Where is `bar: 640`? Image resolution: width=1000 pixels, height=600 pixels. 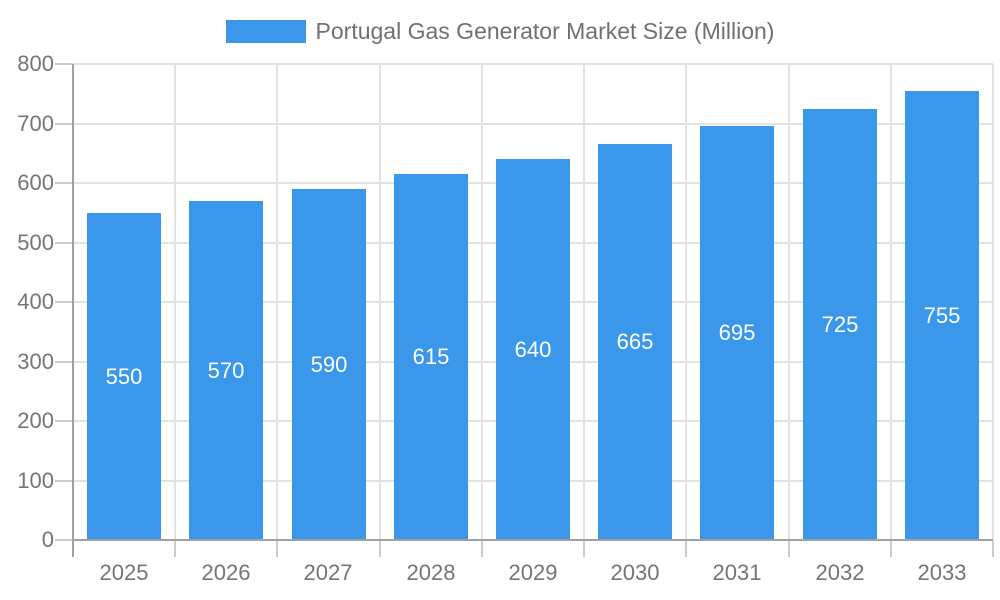
bar: 640 is located at coordinates (533, 349).